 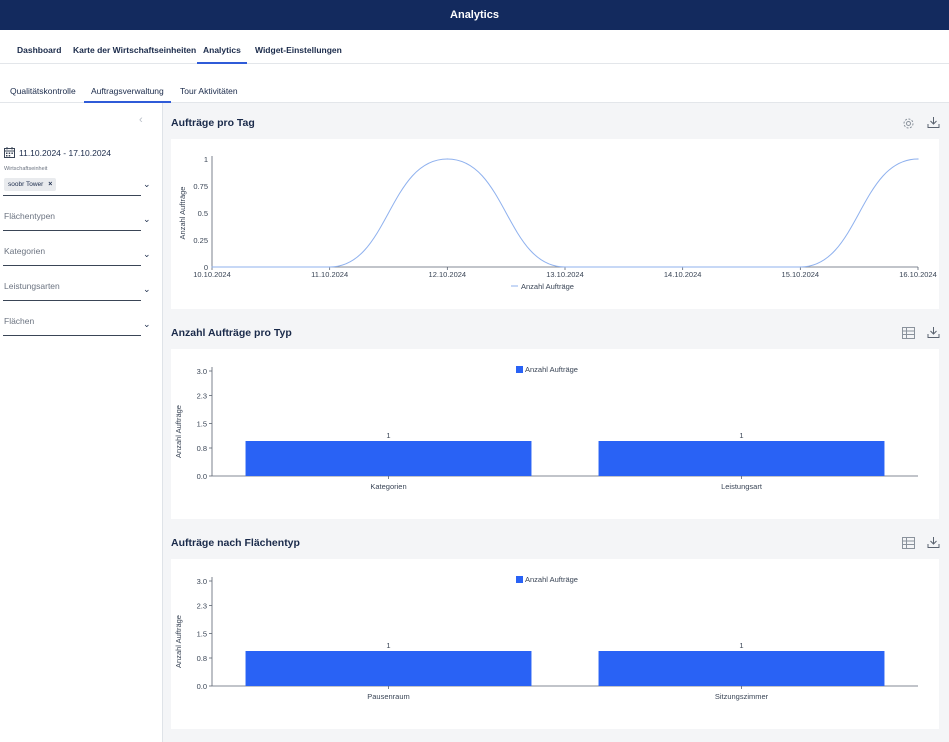 What do you see at coordinates (25, 251) in the screenshot?
I see `kategorien-select-label: Kategorien` at bounding box center [25, 251].